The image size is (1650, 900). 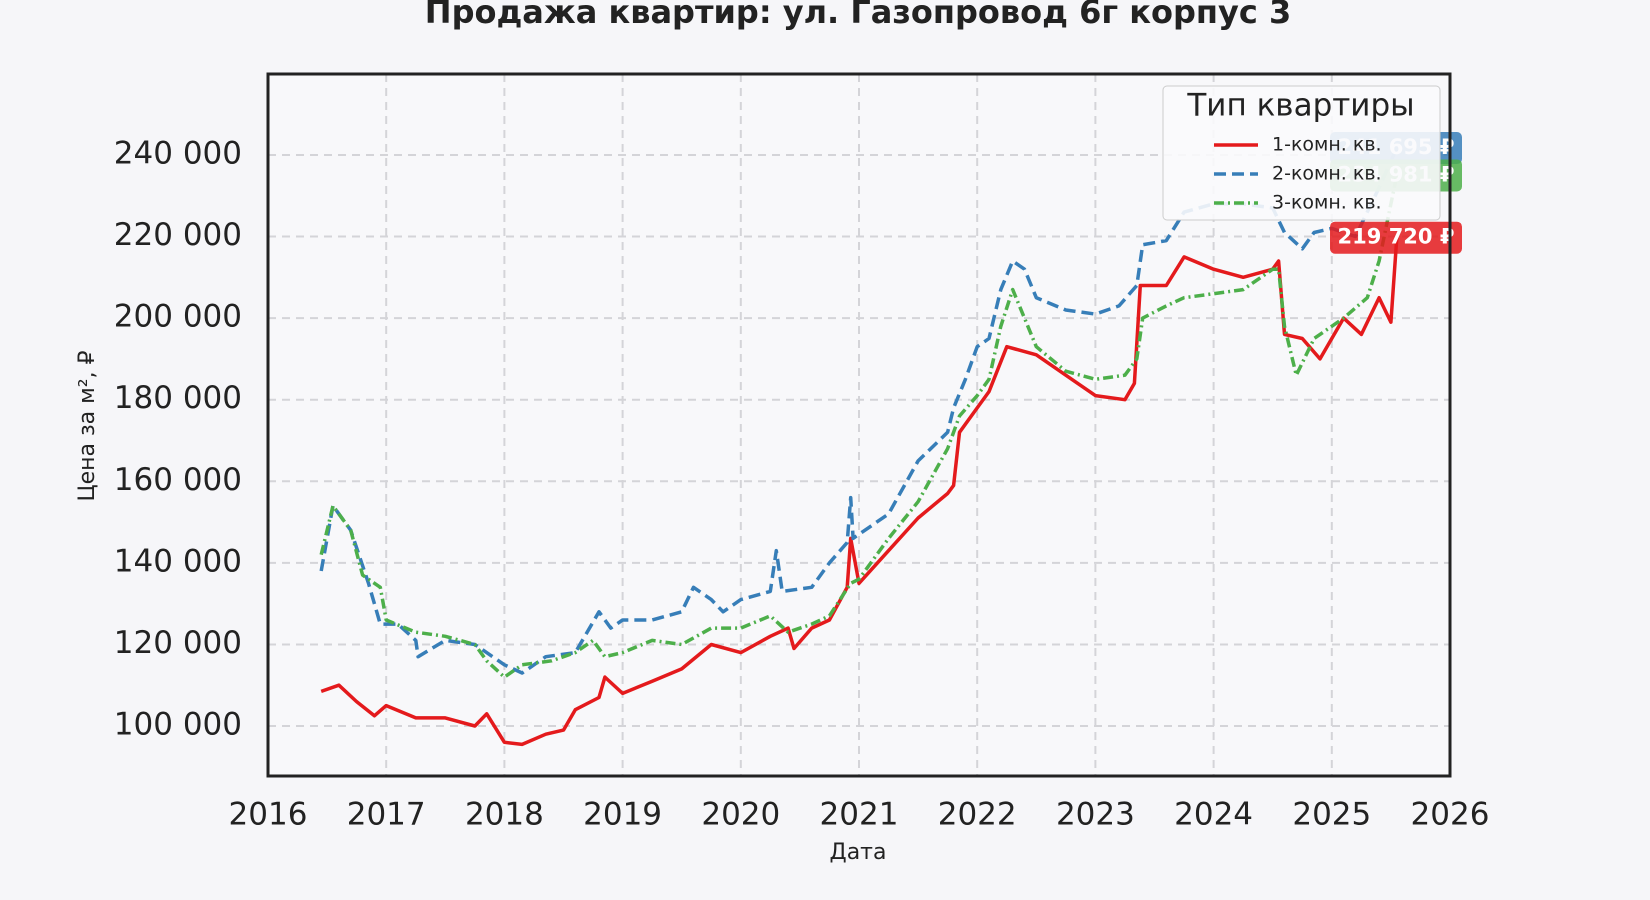 What do you see at coordinates (178, 317) in the screenshot?
I see `y-tick-label: 200 000` at bounding box center [178, 317].